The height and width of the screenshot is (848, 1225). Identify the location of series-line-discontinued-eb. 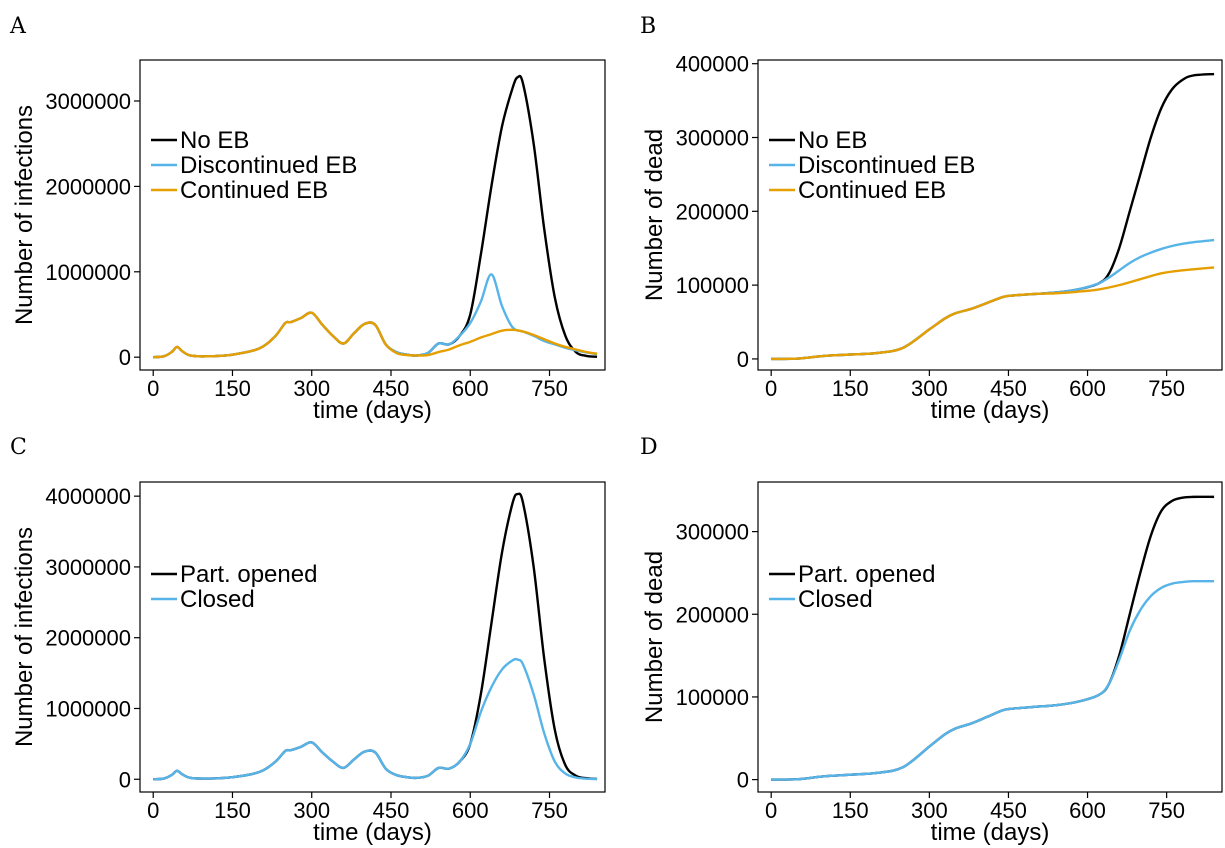
(375, 316).